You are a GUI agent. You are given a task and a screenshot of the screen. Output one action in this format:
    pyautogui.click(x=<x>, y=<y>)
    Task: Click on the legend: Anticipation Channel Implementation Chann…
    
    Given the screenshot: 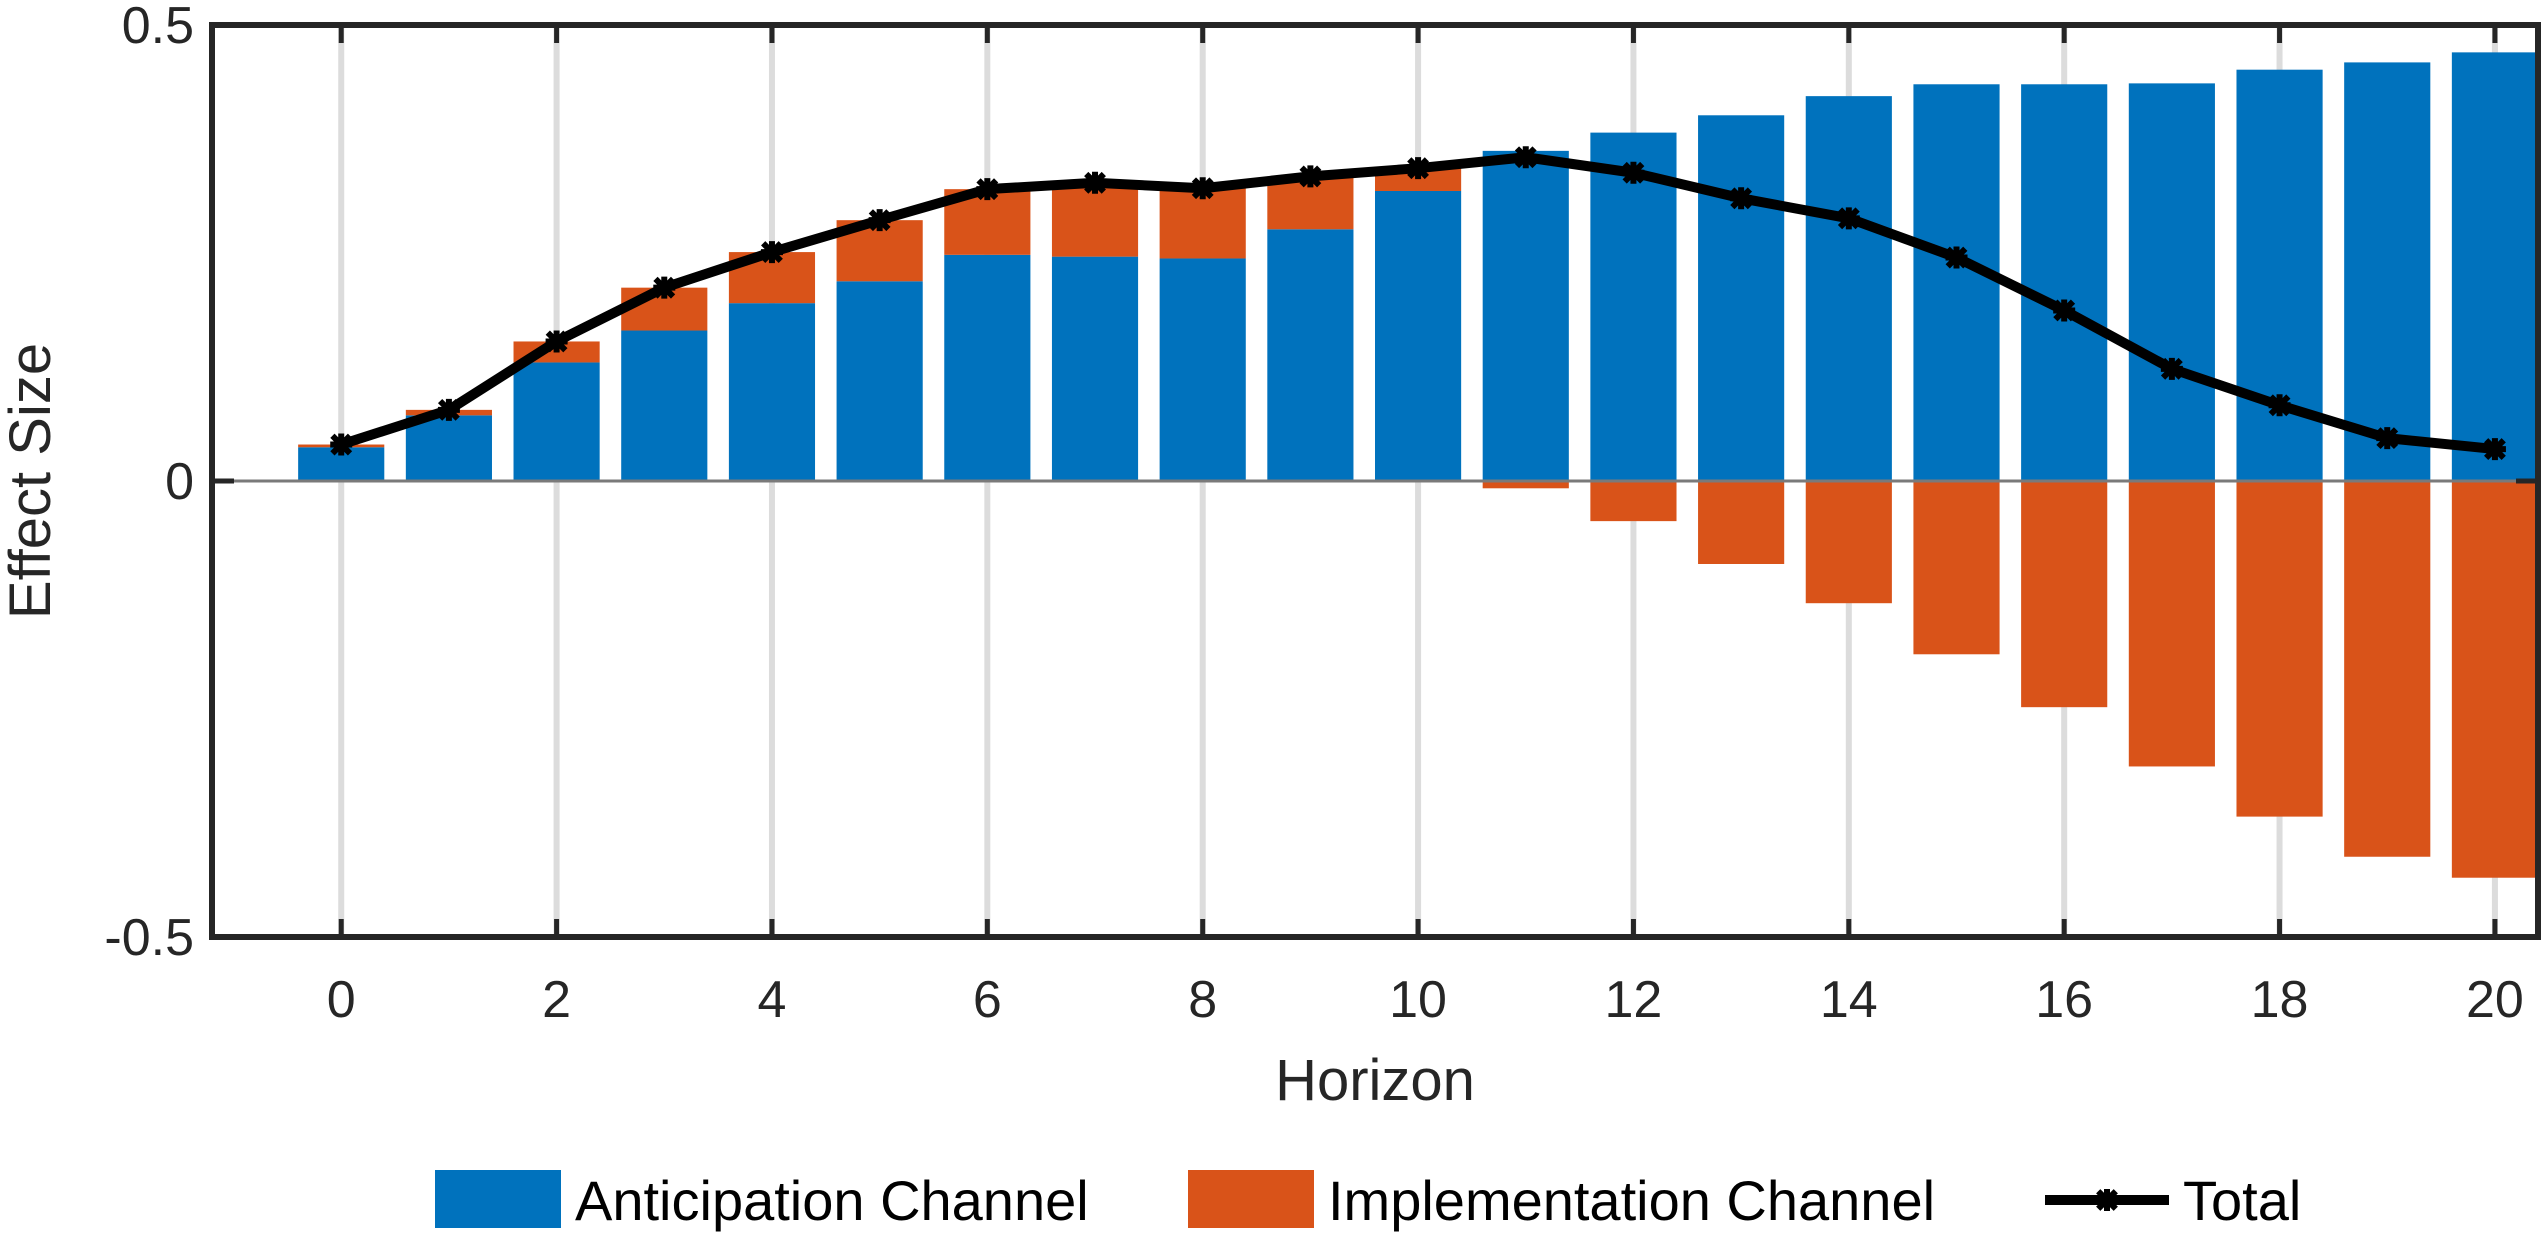 What is the action you would take?
    pyautogui.click(x=1368, y=1200)
    